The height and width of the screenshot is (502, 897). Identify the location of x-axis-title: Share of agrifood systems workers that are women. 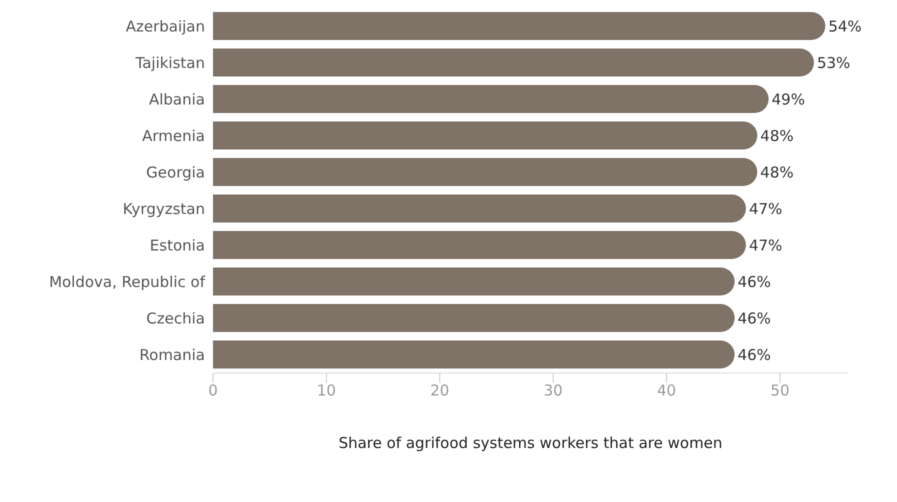
(530, 443).